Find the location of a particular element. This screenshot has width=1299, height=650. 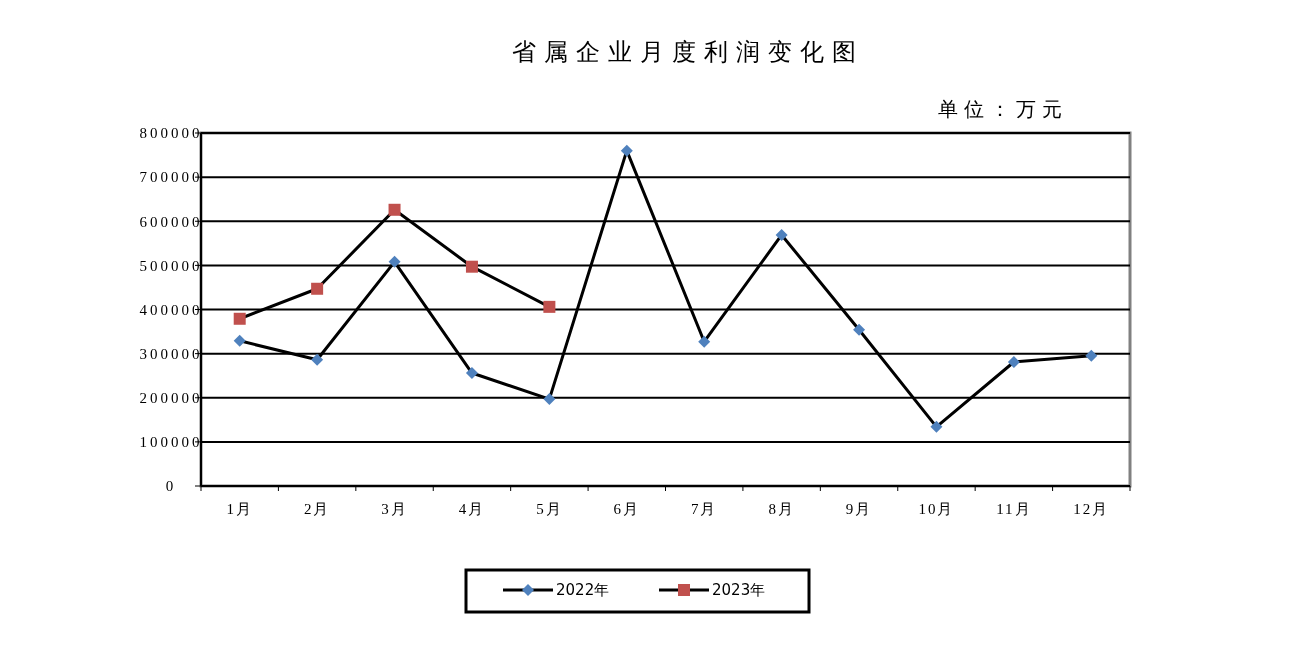

y-tick-label: 500000 is located at coordinates (171, 265).